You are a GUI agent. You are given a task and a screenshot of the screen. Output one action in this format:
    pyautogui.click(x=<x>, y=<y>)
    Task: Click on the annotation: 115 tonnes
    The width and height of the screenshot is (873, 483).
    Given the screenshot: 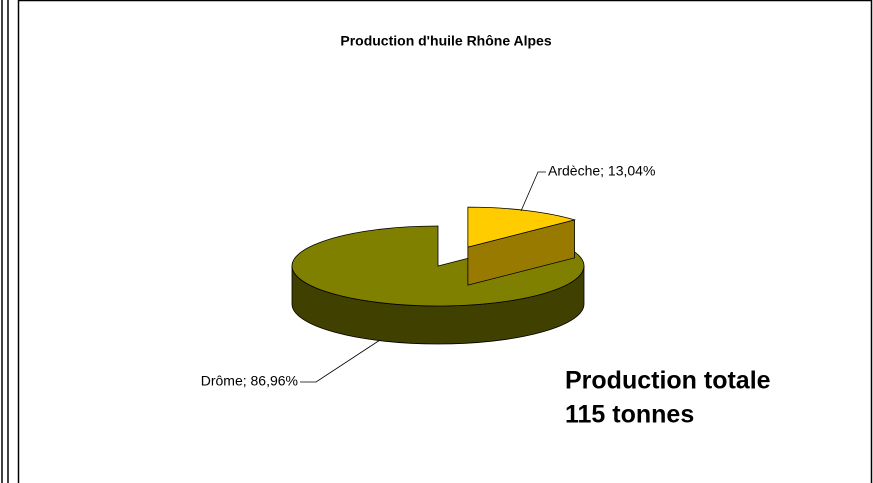 What is the action you would take?
    pyautogui.click(x=629, y=415)
    